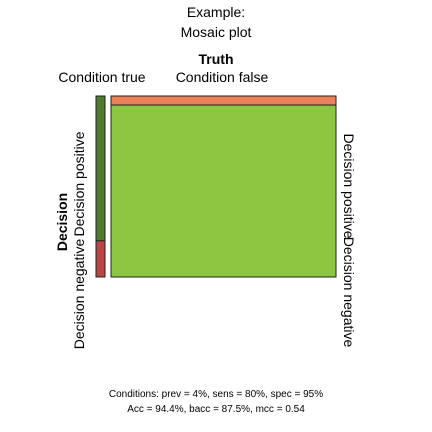 The width and height of the screenshot is (432, 432). I want to click on left-axis-title: Decision, so click(62, 222).